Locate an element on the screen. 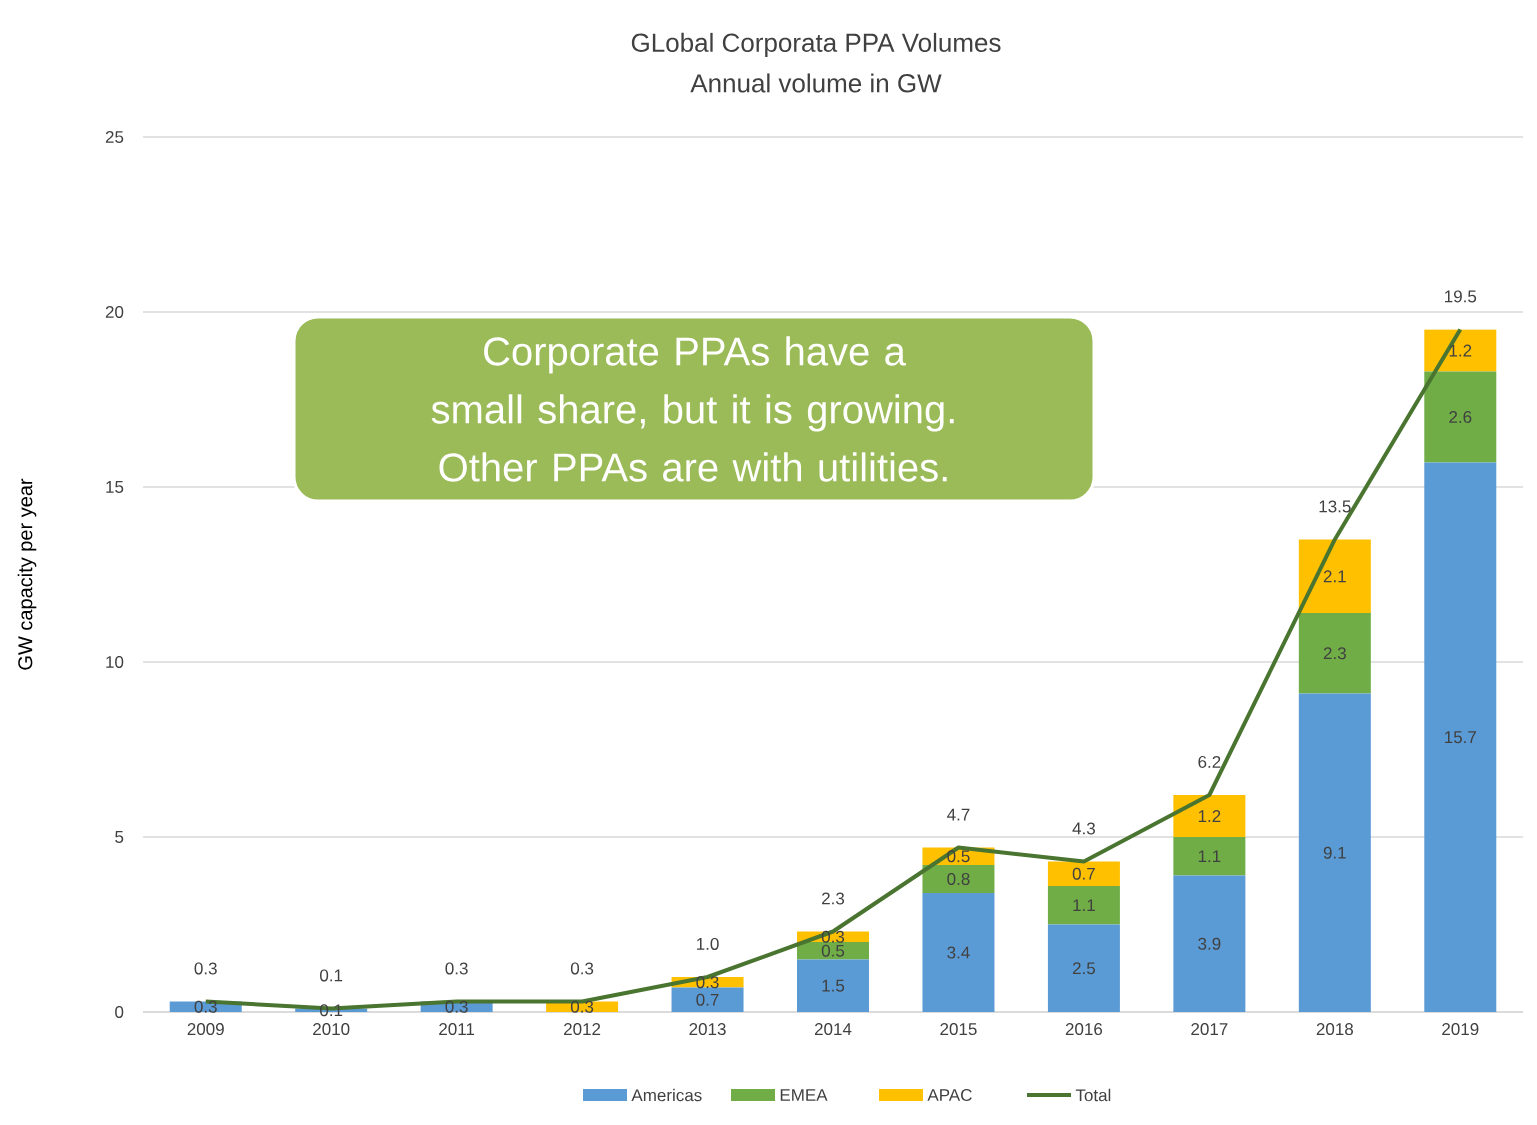  data-label: 2.6 is located at coordinates (1460, 416).